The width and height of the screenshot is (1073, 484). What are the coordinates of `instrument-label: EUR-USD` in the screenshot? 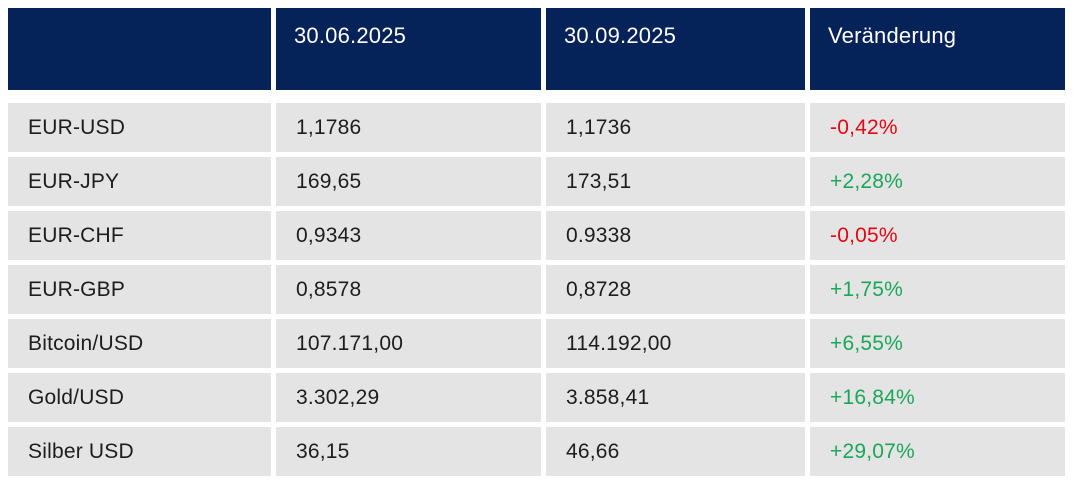 It's located at (139, 127).